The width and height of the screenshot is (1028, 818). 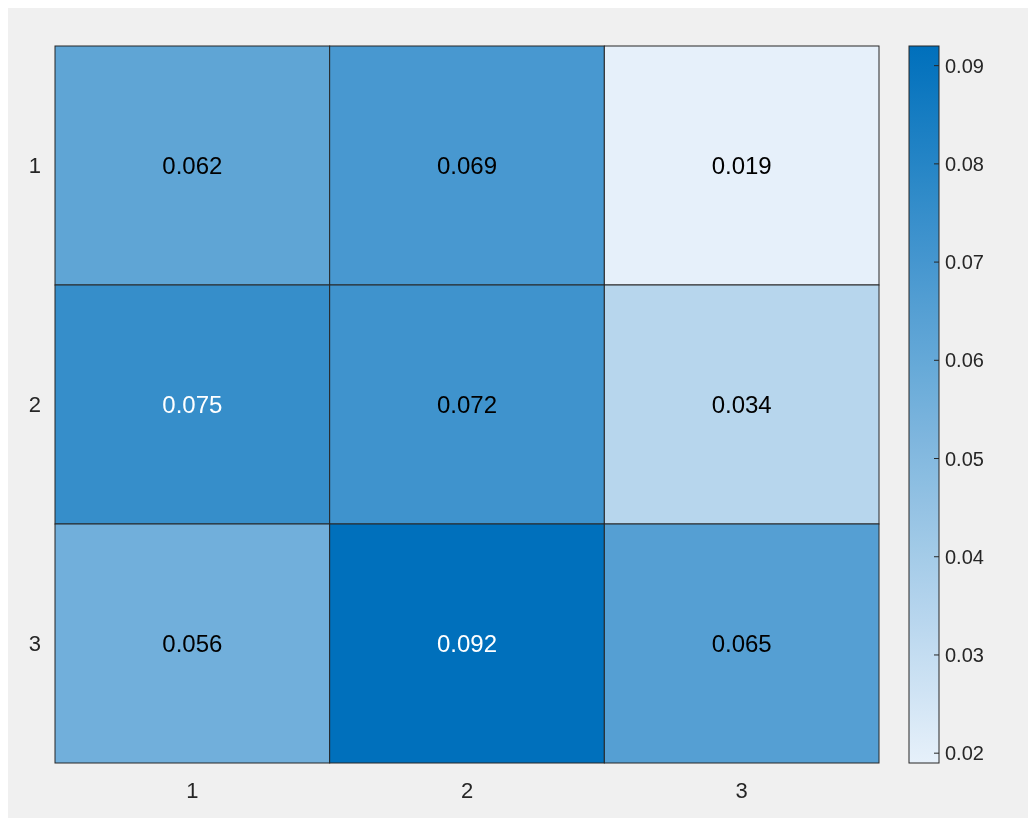 What do you see at coordinates (34, 166) in the screenshot?
I see `y-tick-label: 1` at bounding box center [34, 166].